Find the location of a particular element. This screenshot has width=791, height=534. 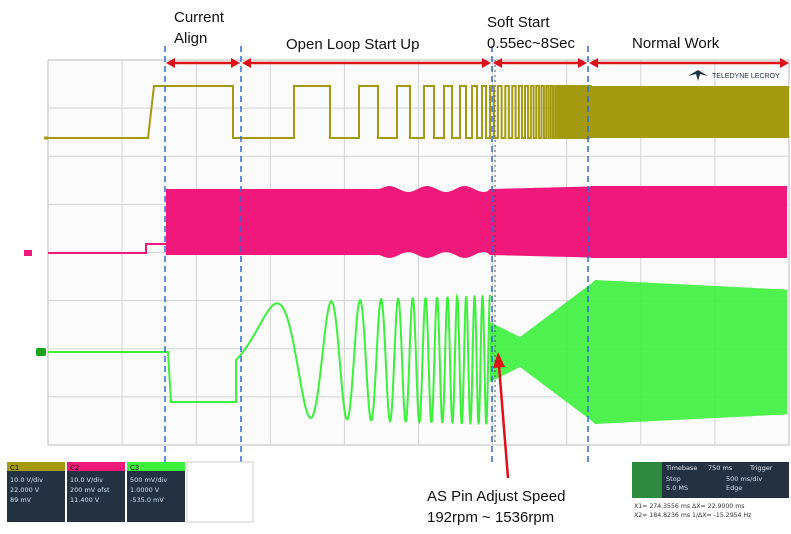

channel-value-C2-1: 200 mV ofst is located at coordinates (90, 490).